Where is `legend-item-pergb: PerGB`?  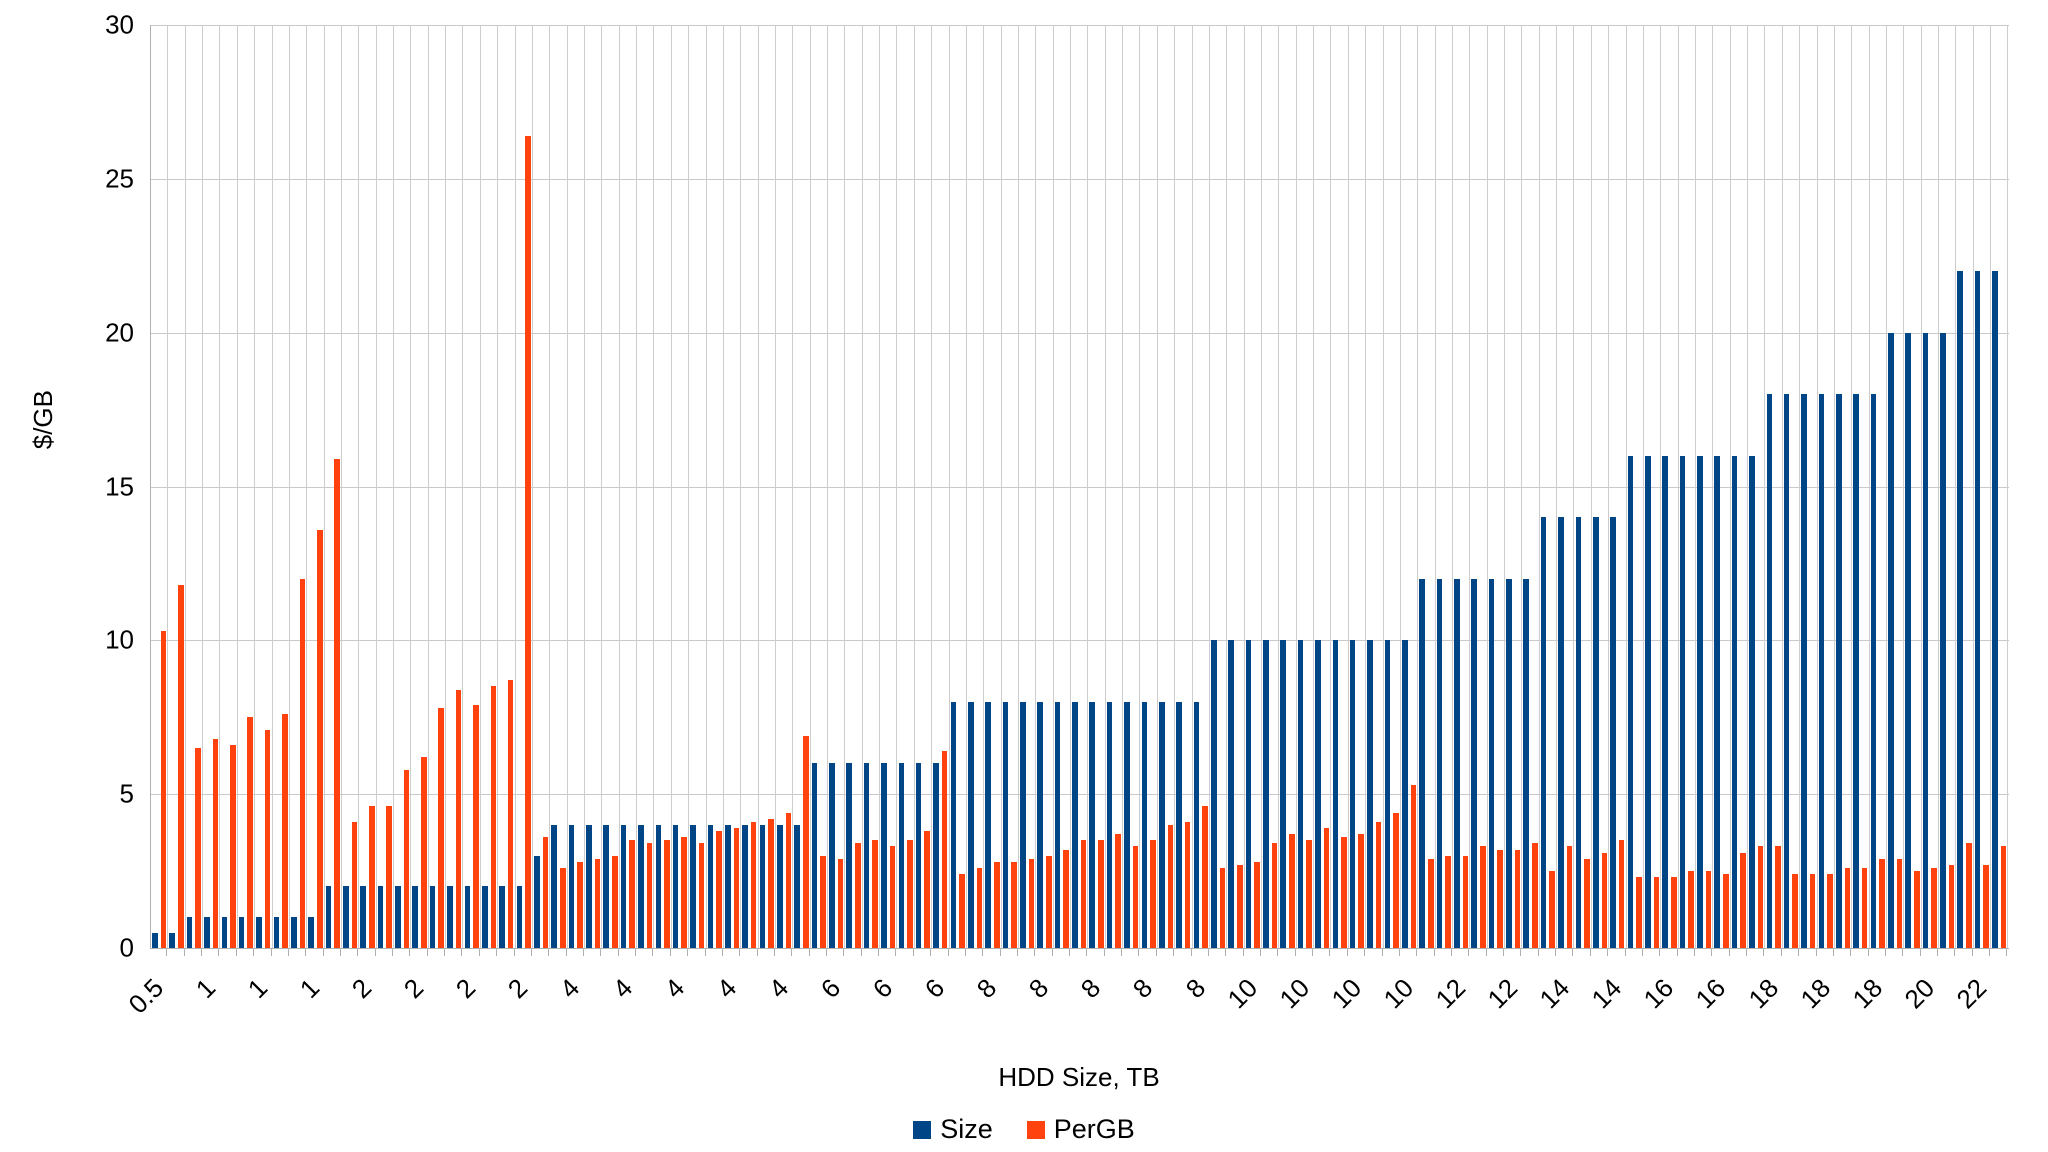
legend-item-pergb: PerGB is located at coordinates (1080, 1129).